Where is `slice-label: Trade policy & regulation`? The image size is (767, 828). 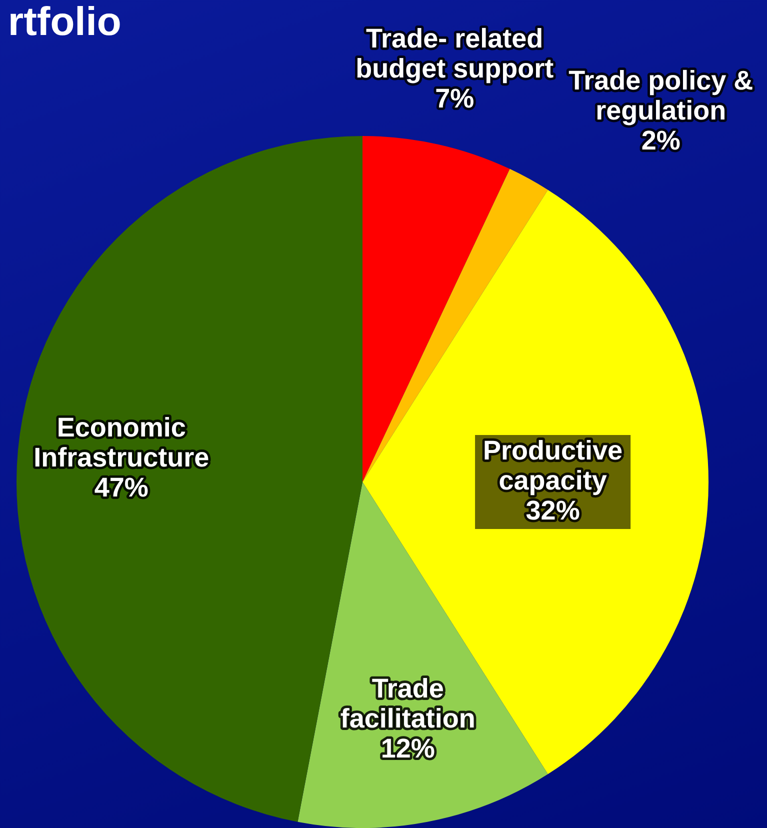 slice-label: Trade policy & regulation is located at coordinates (661, 96).